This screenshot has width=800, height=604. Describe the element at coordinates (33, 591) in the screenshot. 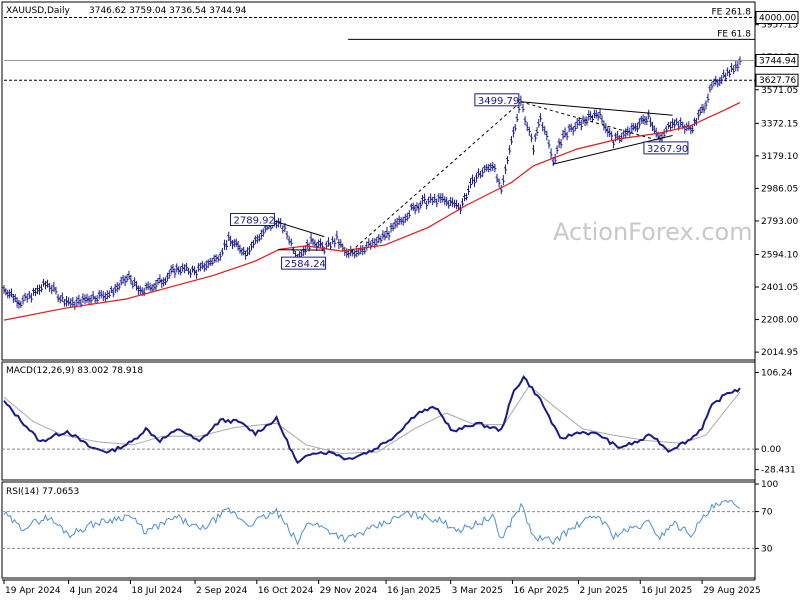

I see `x-tick-label: 19 Apr 2024` at that location.